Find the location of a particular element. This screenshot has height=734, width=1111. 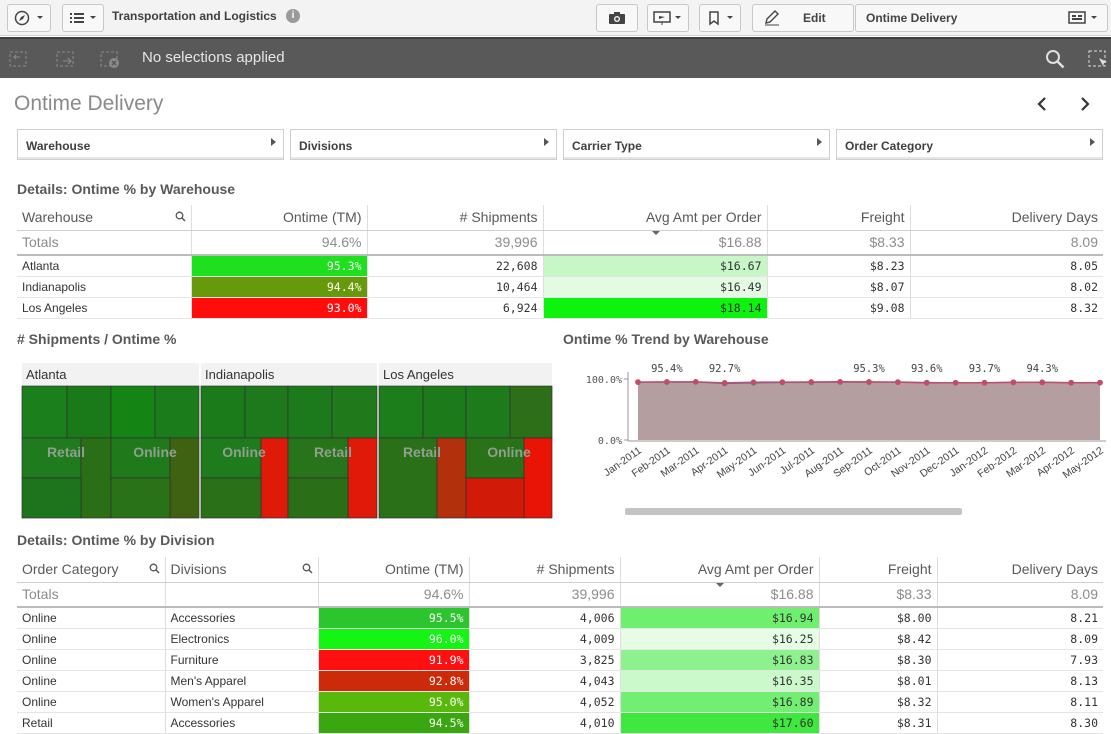

table-cell: Electronics is located at coordinates (242, 639).